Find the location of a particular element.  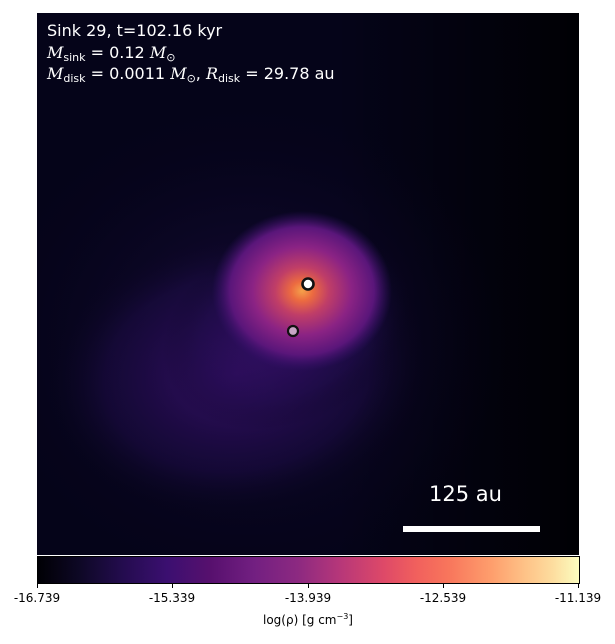

sink-info-line: Sink 29, t=102.16 kyr is located at coordinates (135, 30).